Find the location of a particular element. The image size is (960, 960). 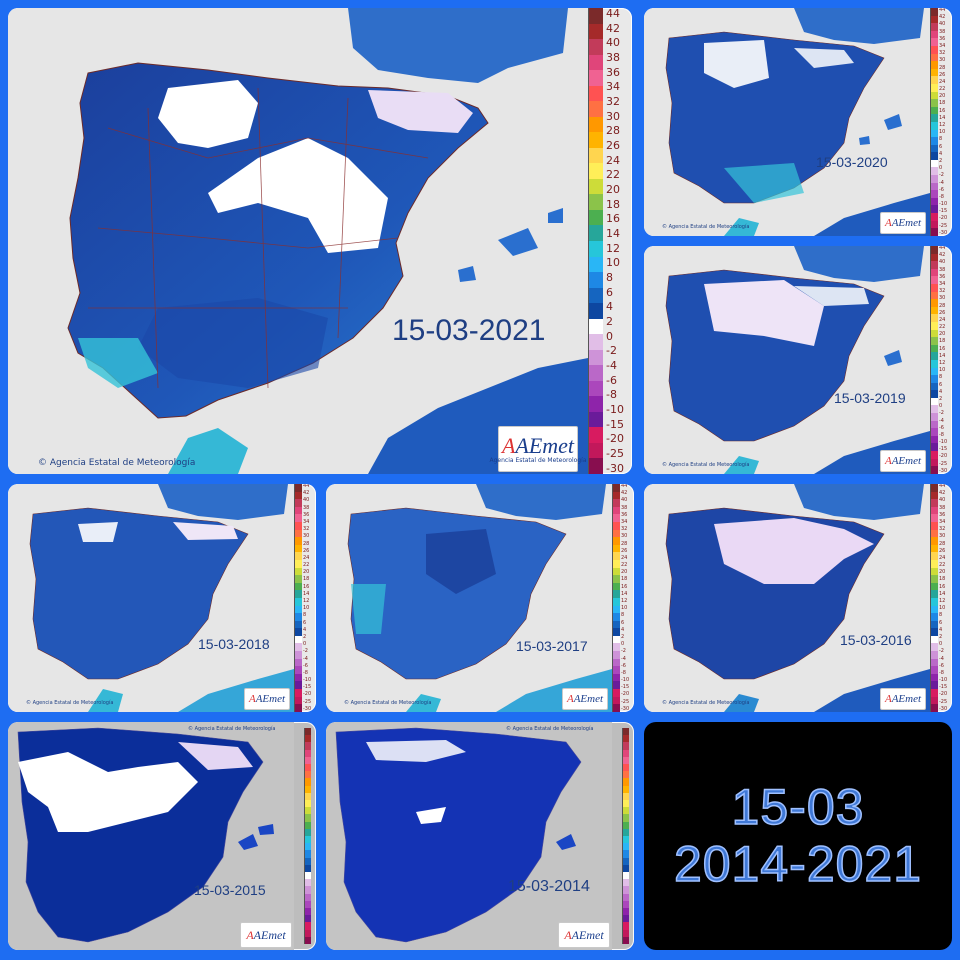

collage-title-years: 2014-2021 is located at coordinates (798, 863).